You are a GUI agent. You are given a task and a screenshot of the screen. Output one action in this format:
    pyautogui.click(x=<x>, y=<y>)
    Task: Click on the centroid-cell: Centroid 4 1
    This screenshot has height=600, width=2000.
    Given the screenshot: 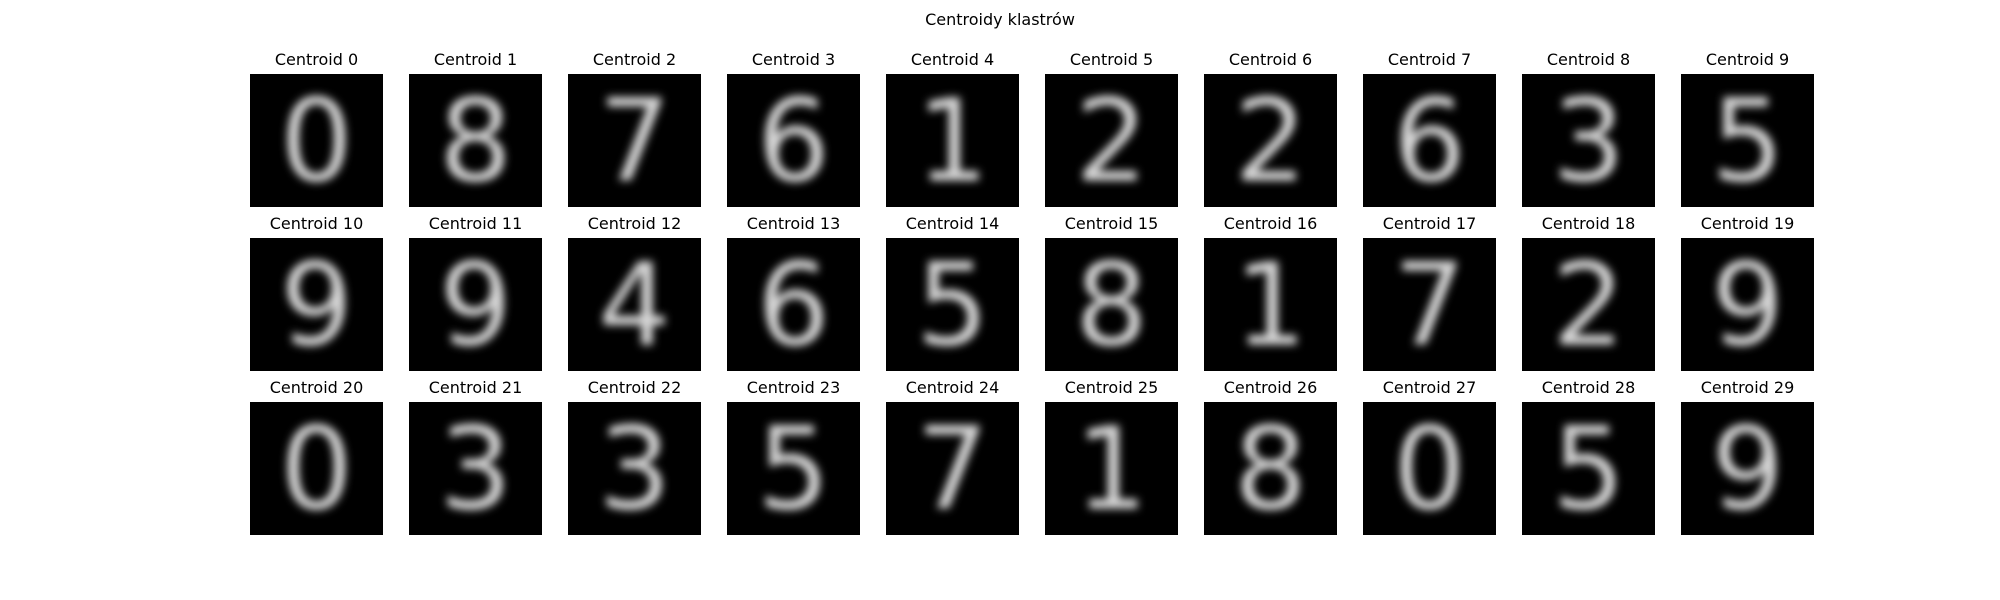 What is the action you would take?
    pyautogui.click(x=952, y=128)
    